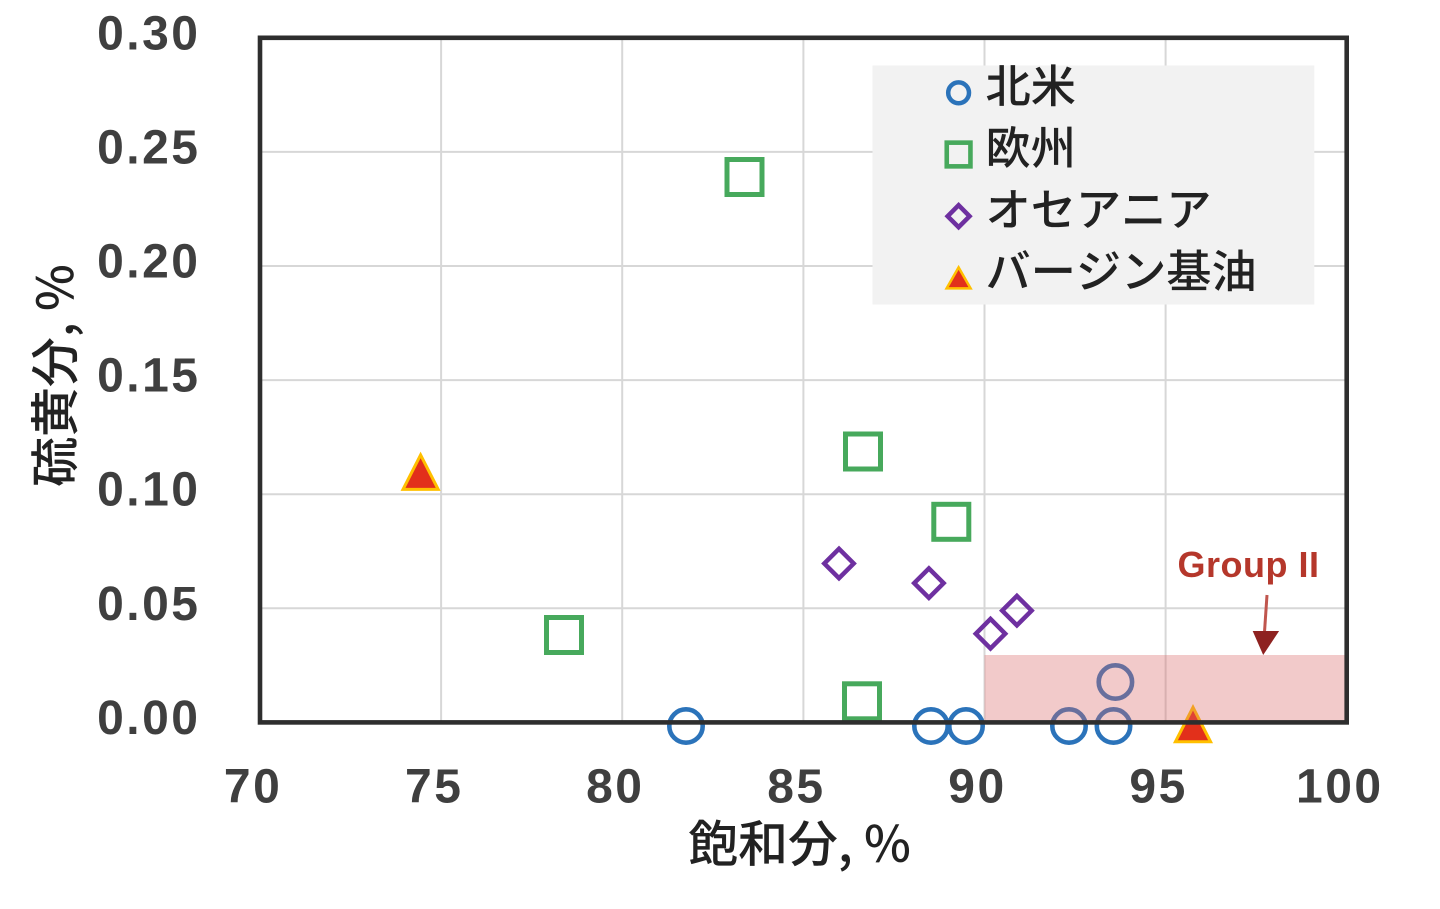  What do you see at coordinates (1340, 787) in the screenshot?
I see `svg-text: 100` at bounding box center [1340, 787].